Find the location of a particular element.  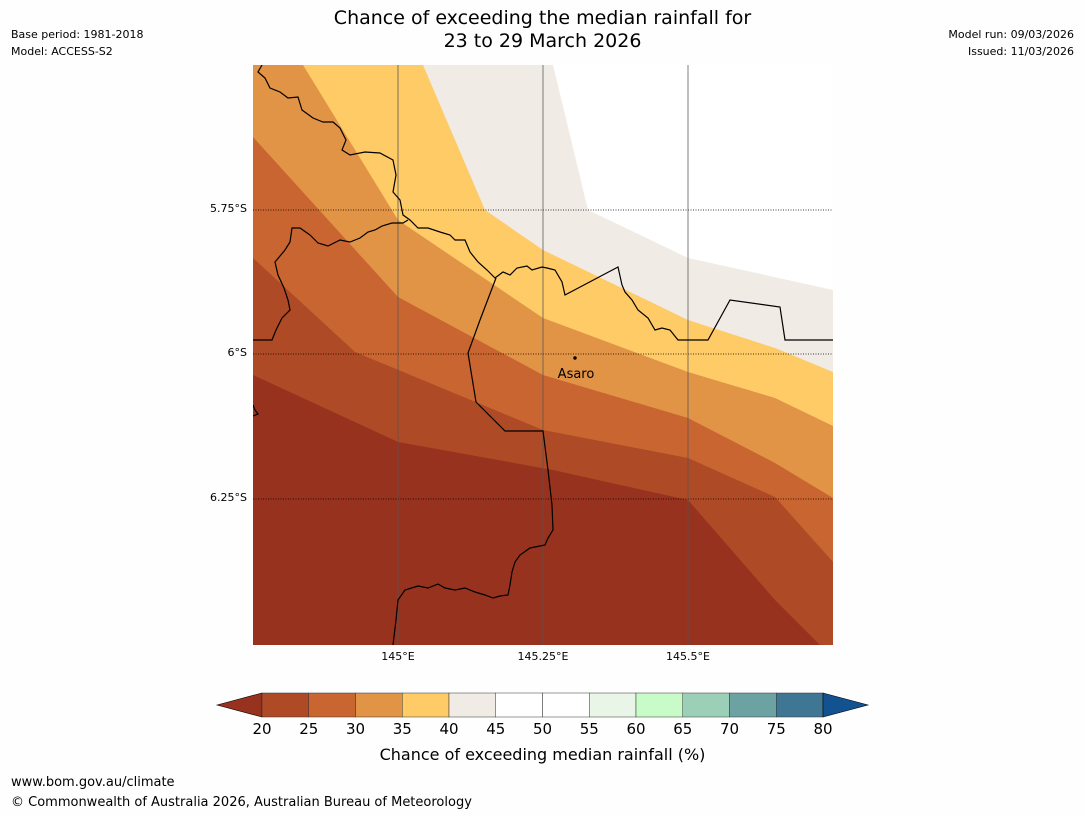

band-45-plus is located at coordinates (693, 177).